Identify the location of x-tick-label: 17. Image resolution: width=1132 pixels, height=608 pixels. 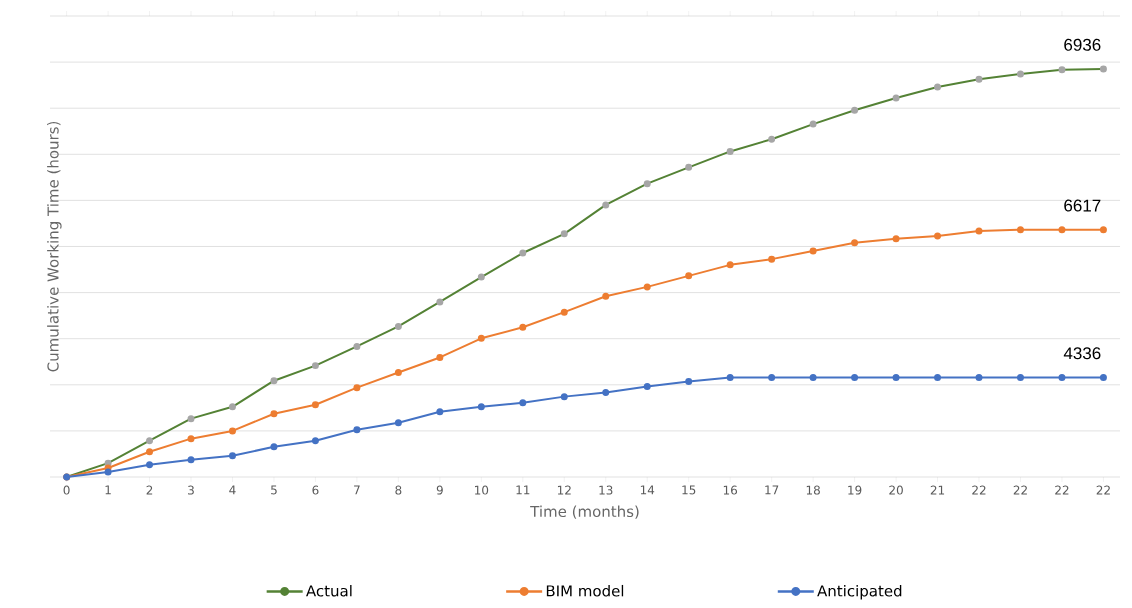
(772, 490).